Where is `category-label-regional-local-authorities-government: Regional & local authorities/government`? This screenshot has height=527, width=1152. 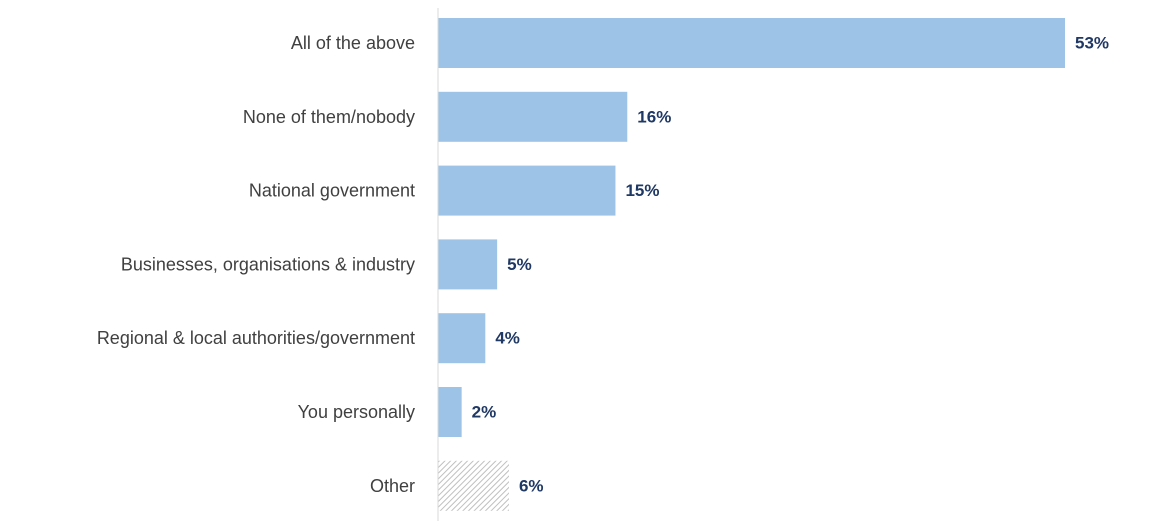 category-label-regional-local-authorities-government: Regional & local authorities/government is located at coordinates (256, 338).